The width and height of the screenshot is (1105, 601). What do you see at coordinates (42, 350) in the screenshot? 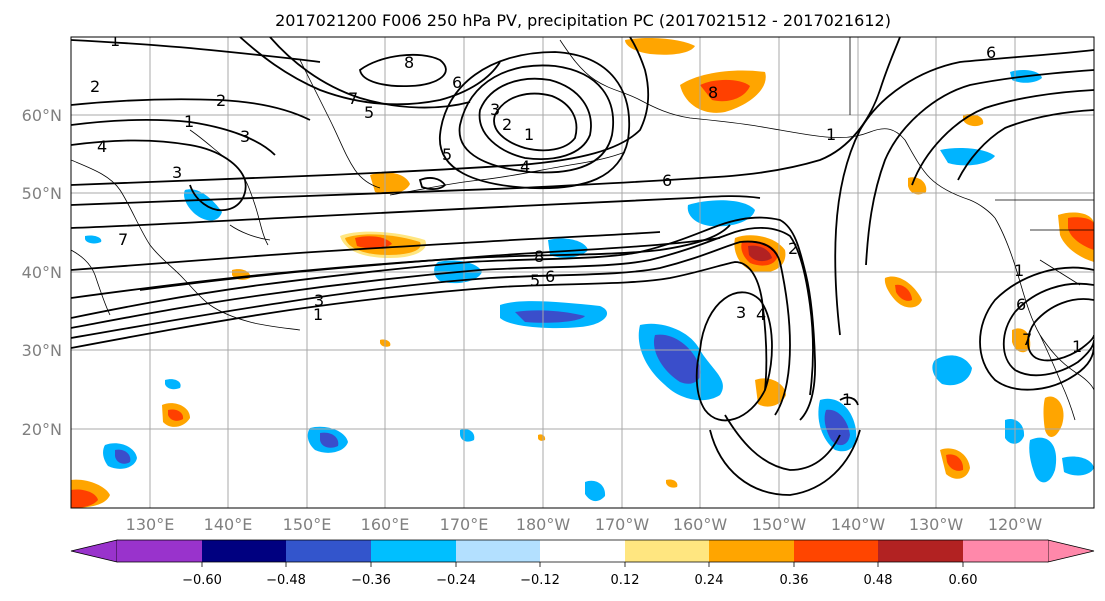
I see `lat-label: 30°N` at bounding box center [42, 350].